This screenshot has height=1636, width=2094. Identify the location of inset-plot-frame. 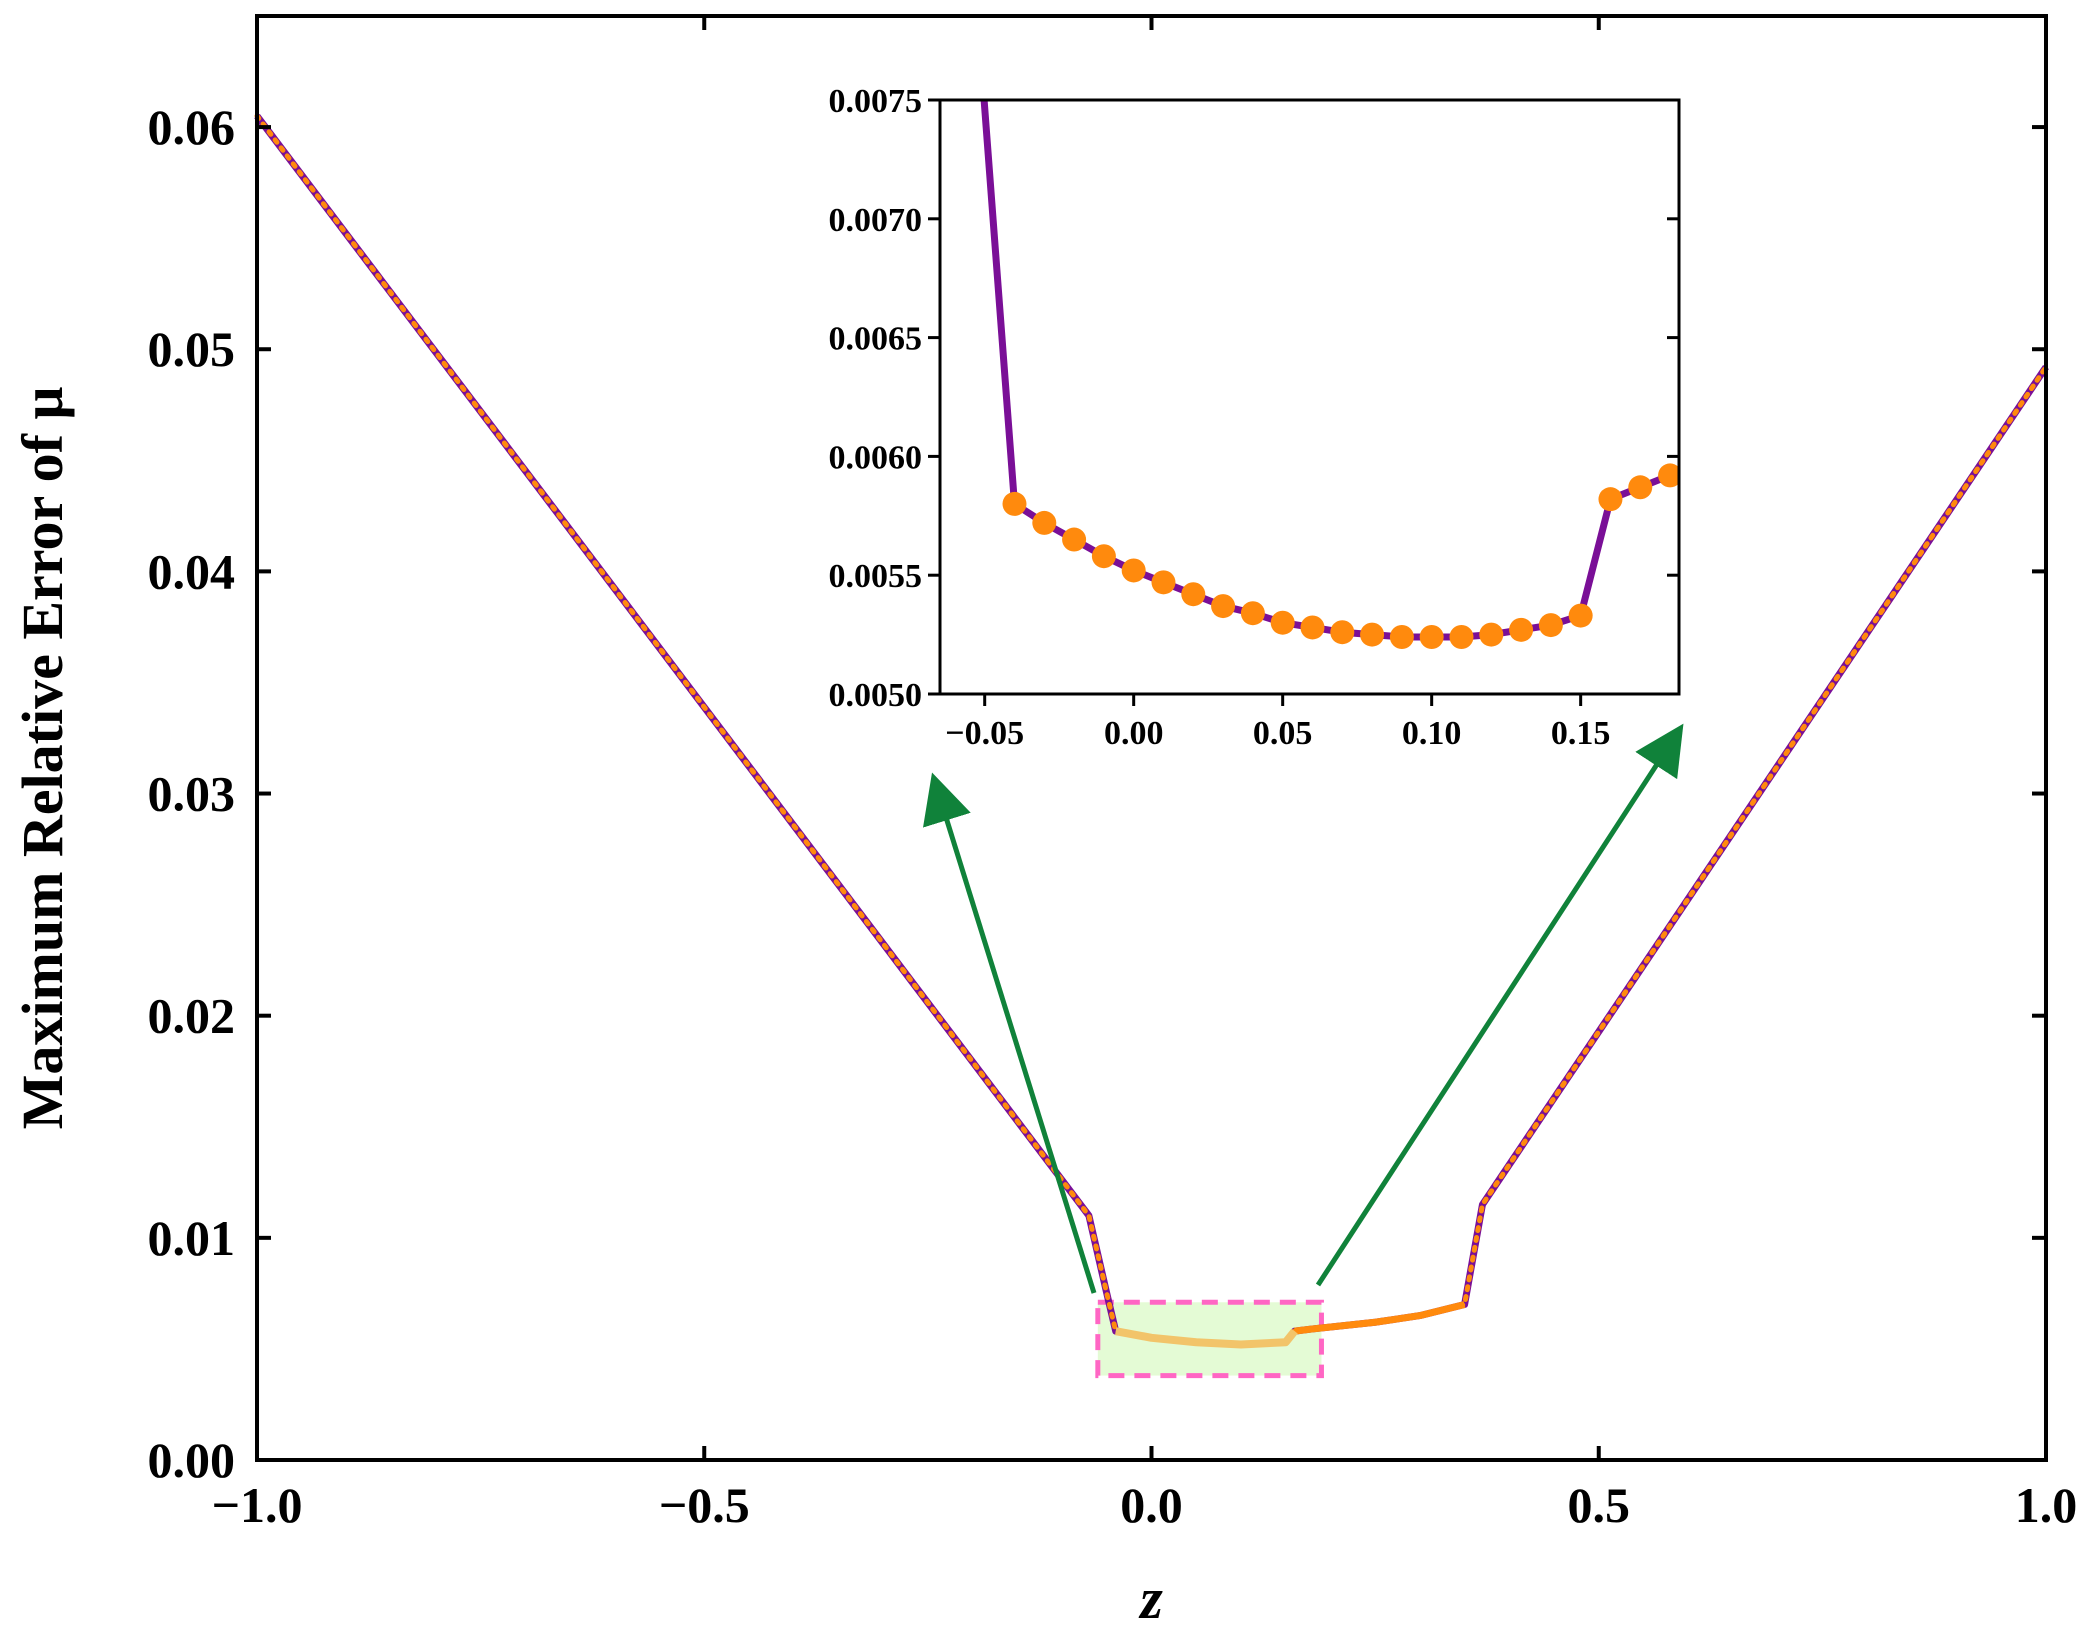
(1309, 397).